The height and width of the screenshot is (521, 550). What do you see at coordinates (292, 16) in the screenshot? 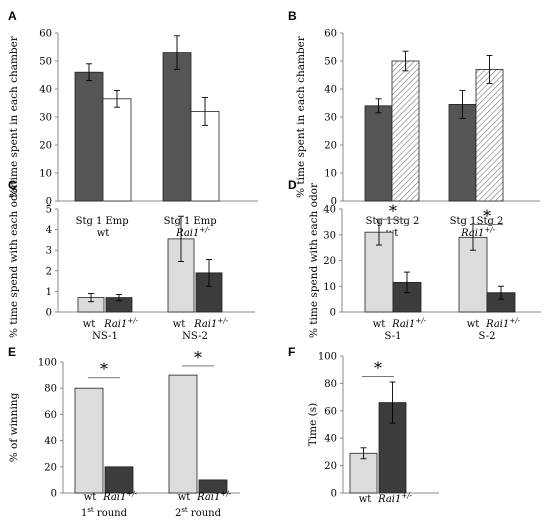
I see `panel-letter: B` at bounding box center [292, 16].